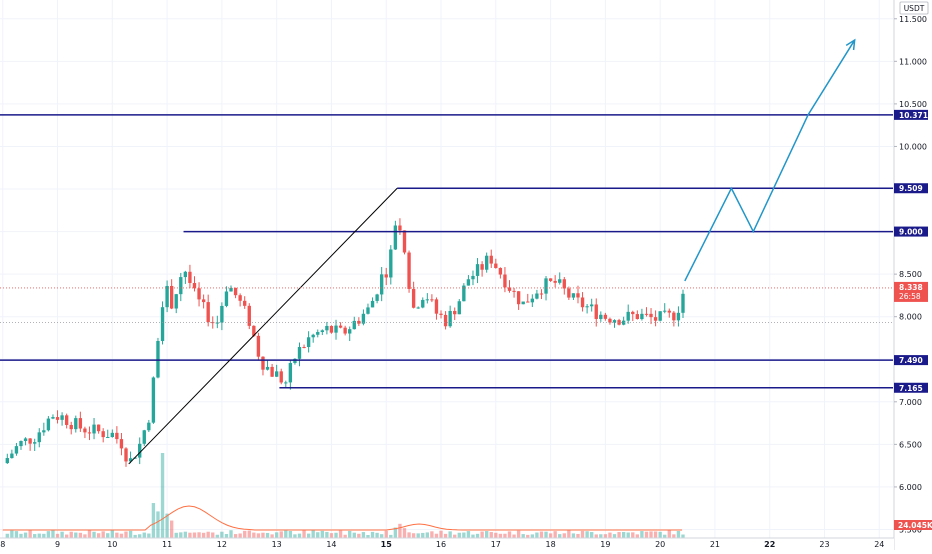 The height and width of the screenshot is (554, 932). I want to click on trend-line, so click(263, 326).